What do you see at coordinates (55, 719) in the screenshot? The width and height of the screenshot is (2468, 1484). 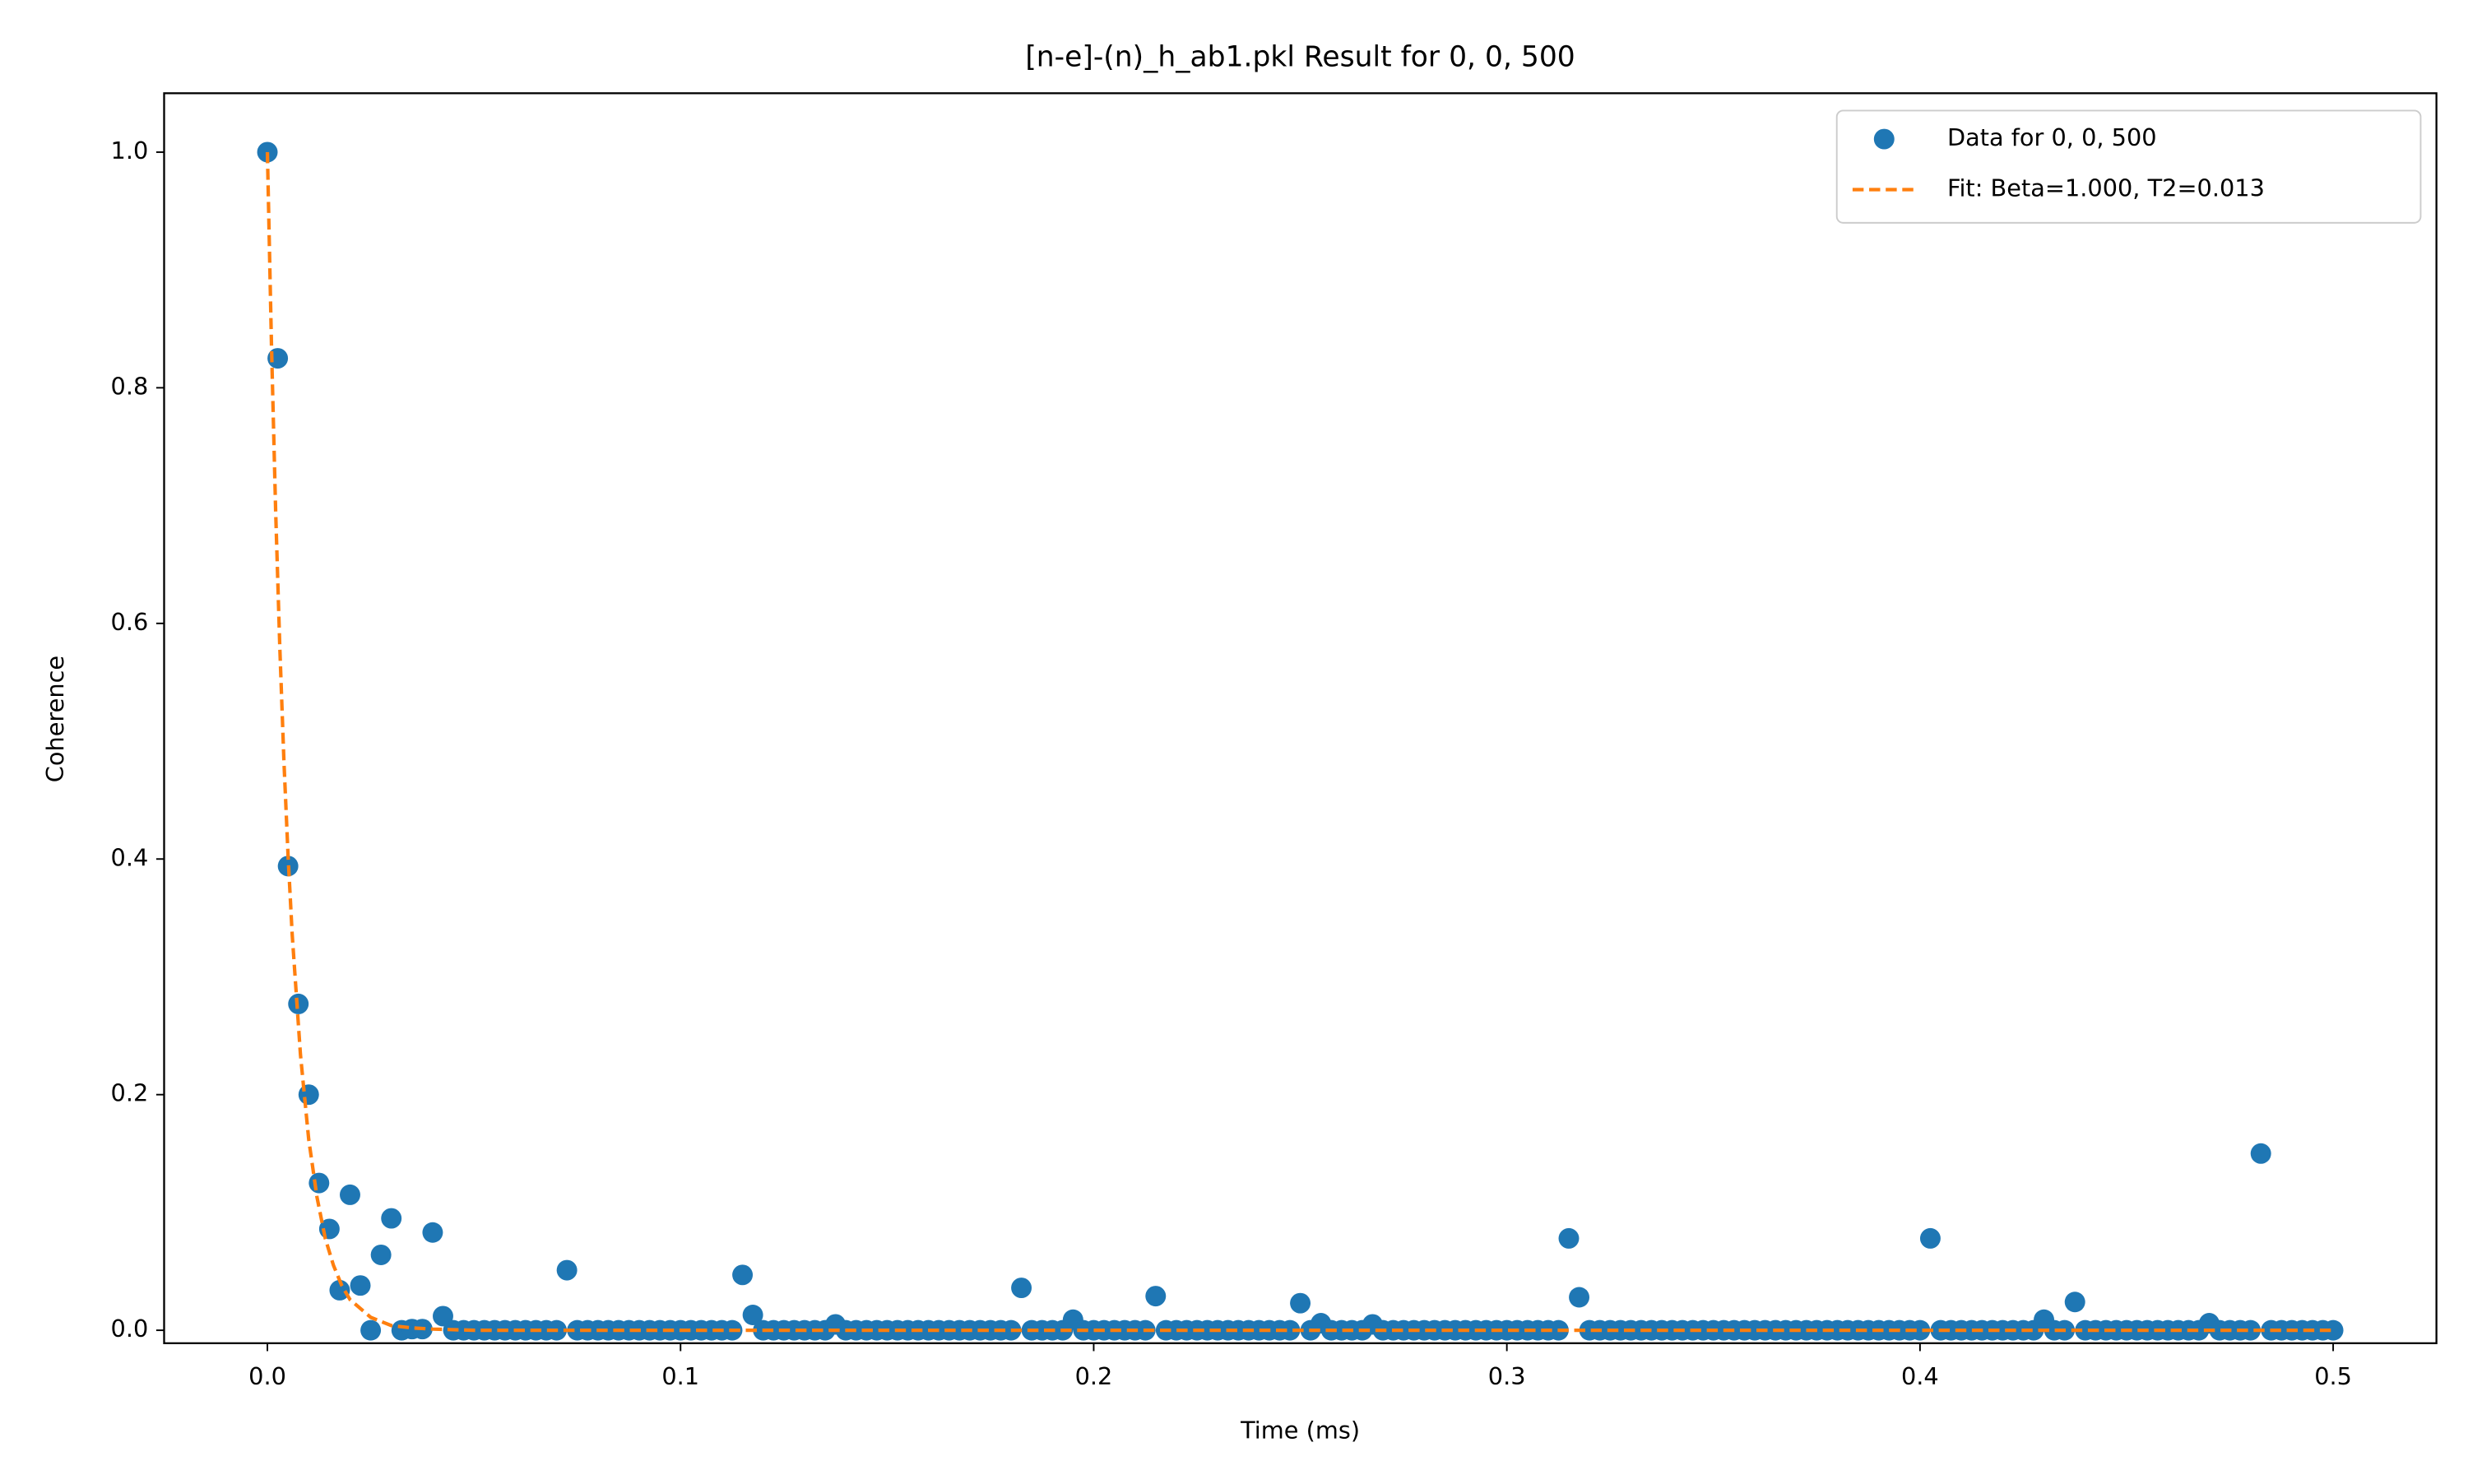 I see `y-axis-label: Coherence` at bounding box center [55, 719].